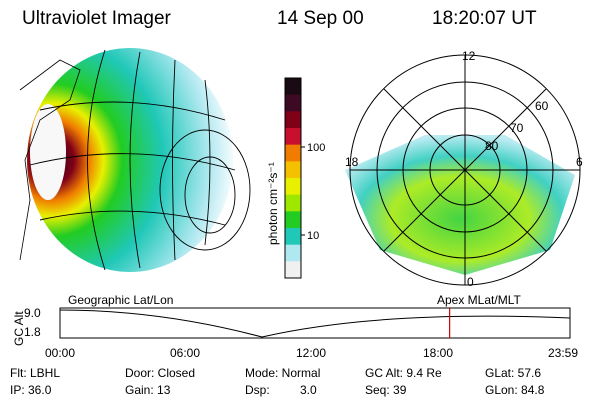 This screenshot has width=600, height=400. I want to click on status-ip: IP: 36.0, so click(31, 390).